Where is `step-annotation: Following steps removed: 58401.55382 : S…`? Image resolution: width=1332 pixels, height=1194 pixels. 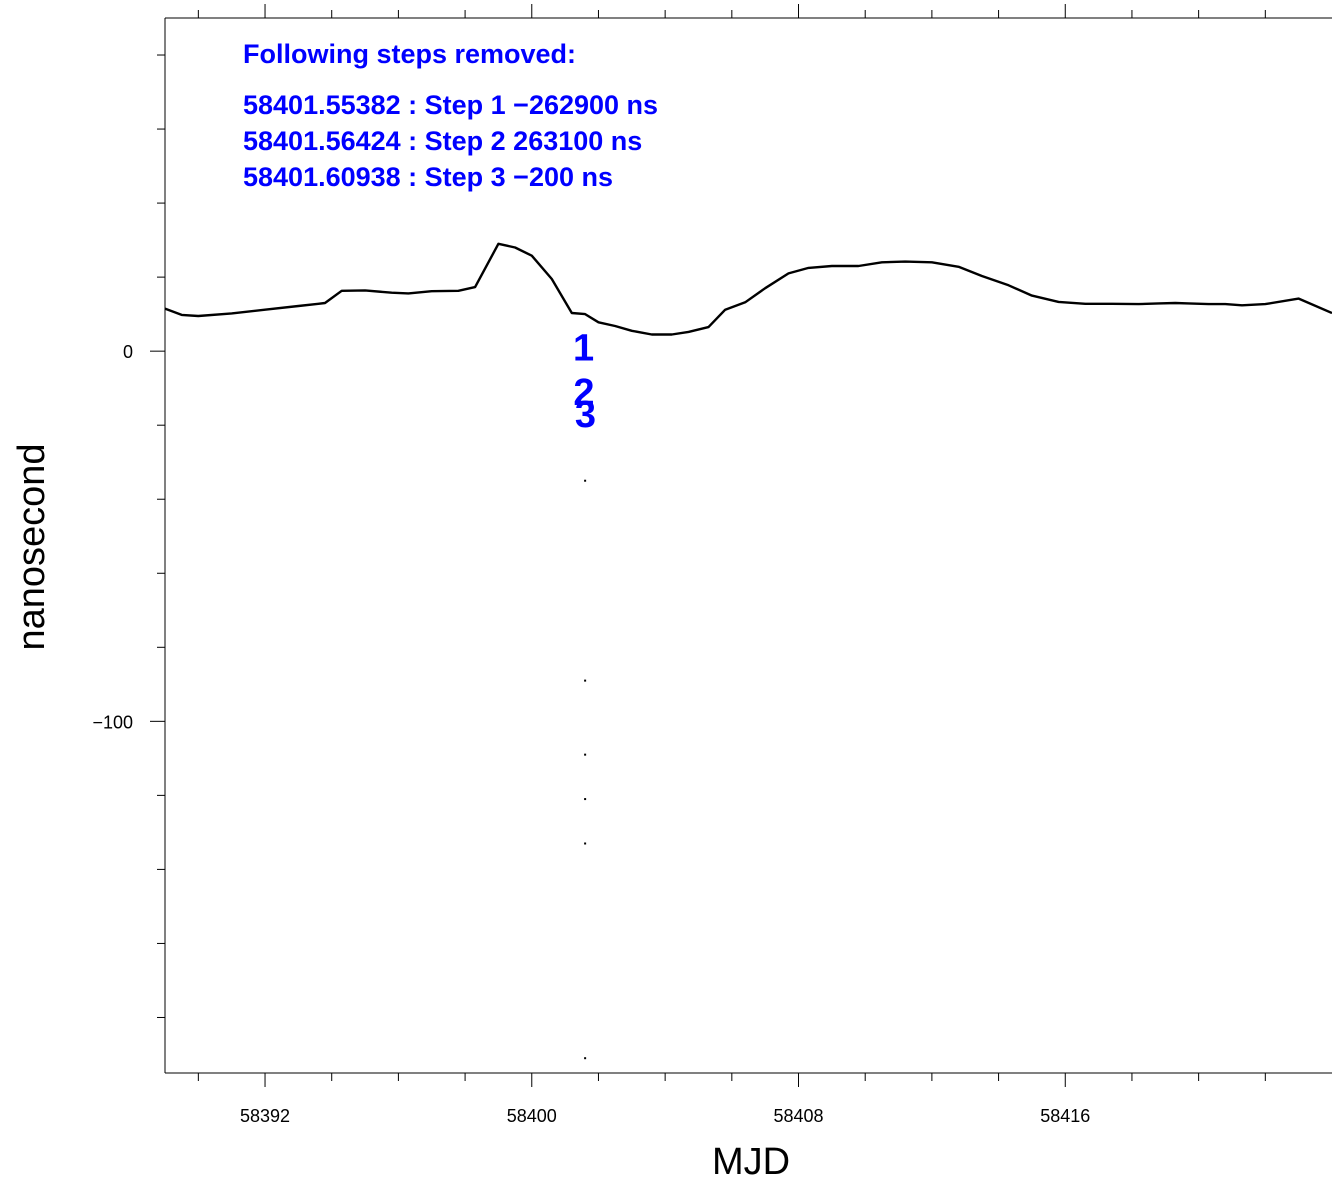
step-annotation: Following steps removed: 58401.55382 : S… is located at coordinates (450, 115).